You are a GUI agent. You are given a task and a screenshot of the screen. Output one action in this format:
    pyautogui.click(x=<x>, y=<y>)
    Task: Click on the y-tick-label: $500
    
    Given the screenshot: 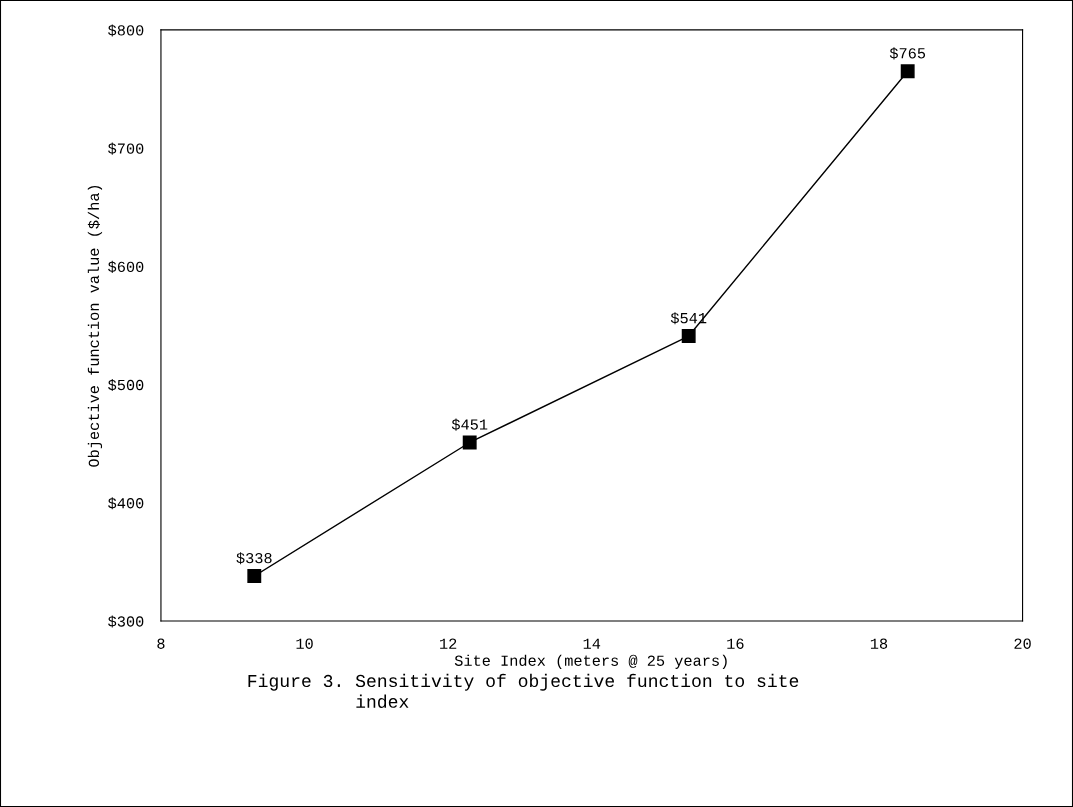 What is the action you would take?
    pyautogui.click(x=126, y=385)
    